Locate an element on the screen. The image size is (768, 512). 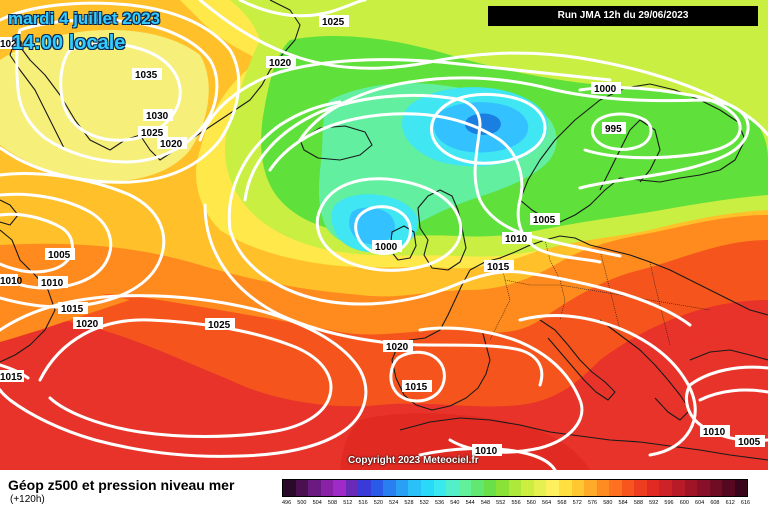
svg-text: 995 is located at coordinates (613, 129).